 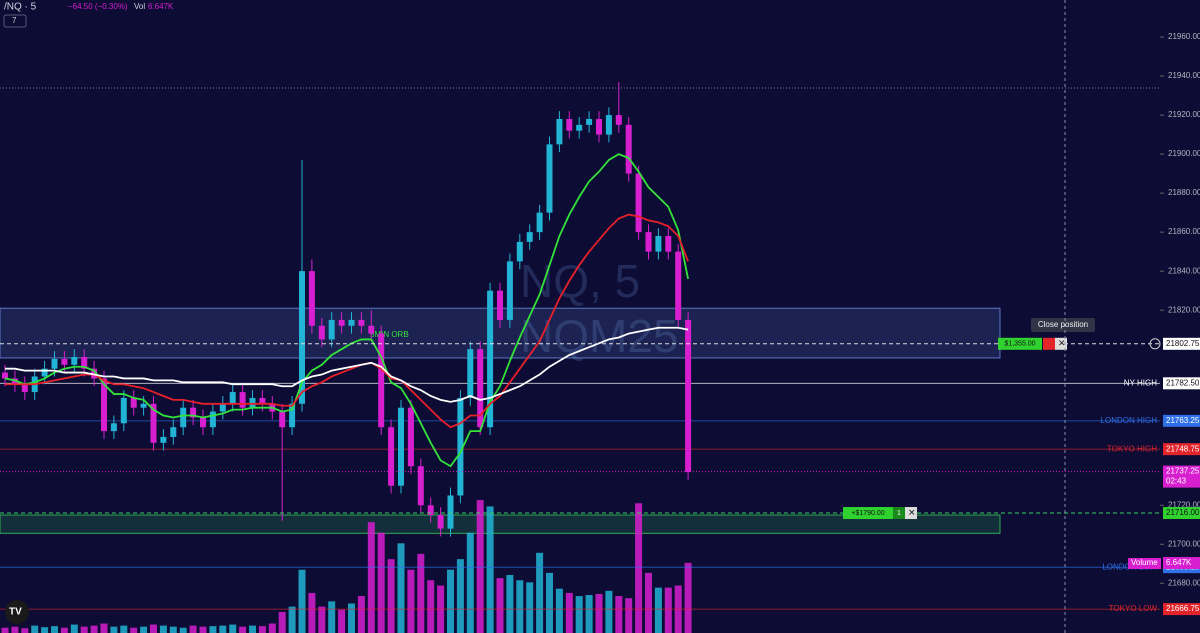 I want to click on reverse-btn, so click(x=1049, y=343).